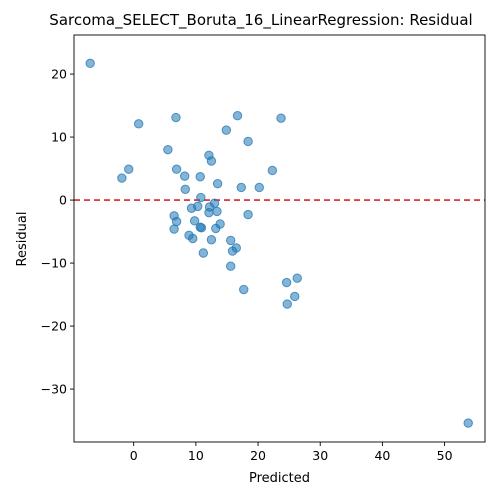  I want to click on x-axis-label: Predicted, so click(279, 478).